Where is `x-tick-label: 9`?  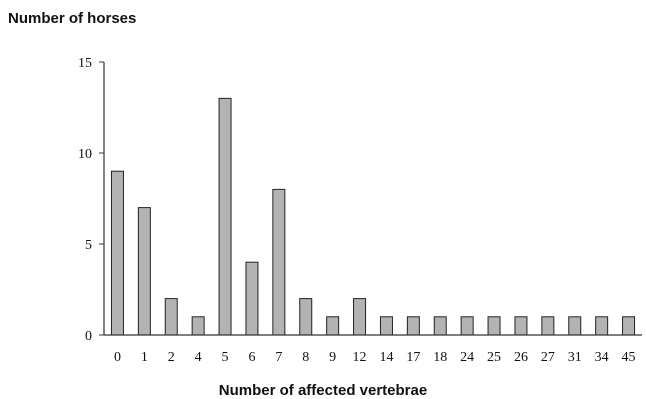
x-tick-label: 9 is located at coordinates (332, 357).